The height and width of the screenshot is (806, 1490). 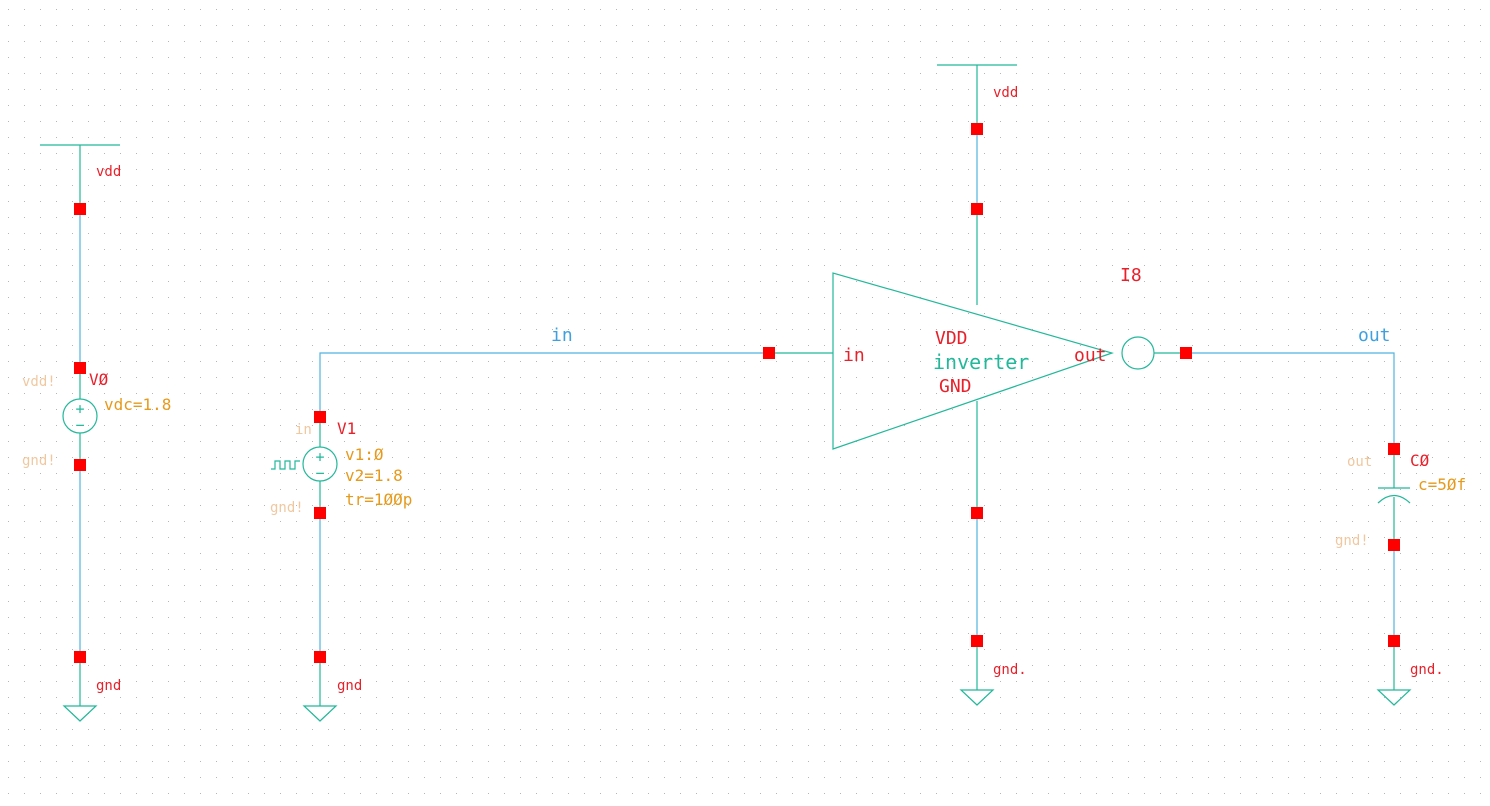 I want to click on inverter-i8: I8 in out VDD inverter GND, so click(x=977, y=361).